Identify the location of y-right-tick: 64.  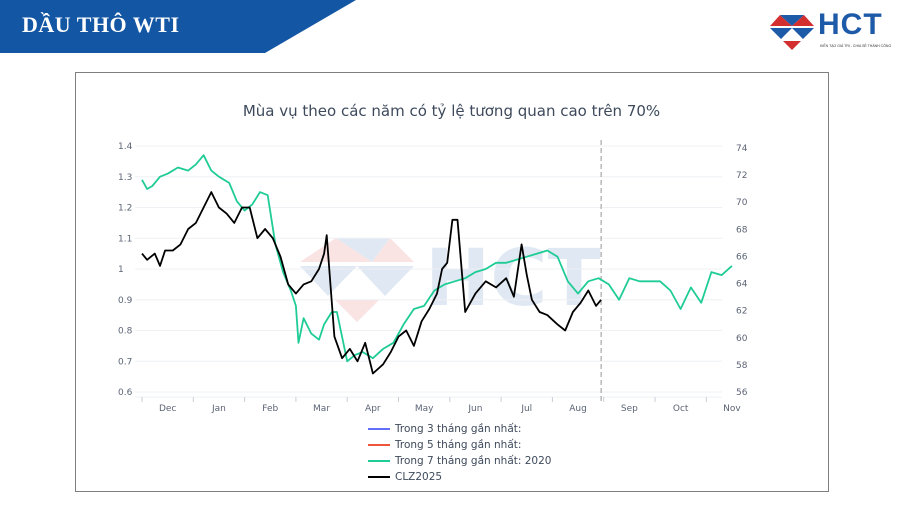
(742, 285).